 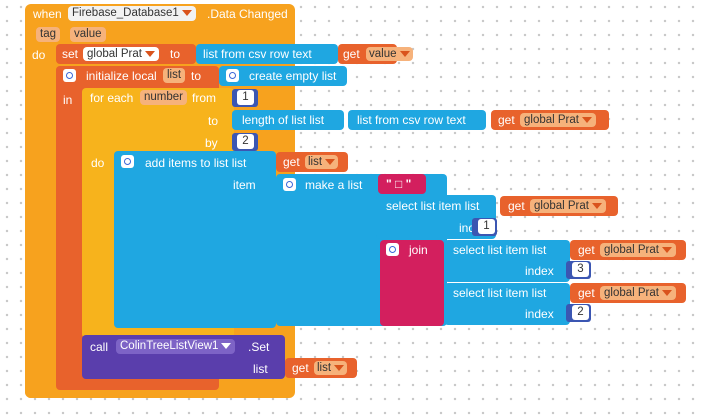 I want to click on add-items-gear-icon, so click(x=127, y=161).